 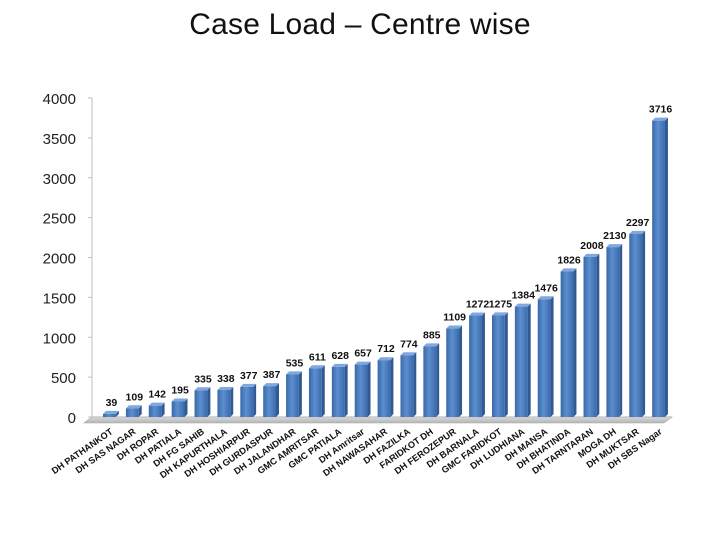 What do you see at coordinates (63, 378) in the screenshot?
I see `y-tick-label: 500` at bounding box center [63, 378].